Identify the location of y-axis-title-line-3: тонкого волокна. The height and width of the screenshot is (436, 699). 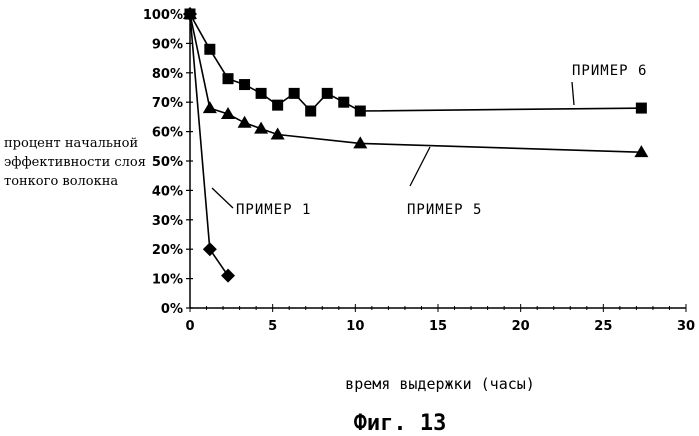
(61, 181).